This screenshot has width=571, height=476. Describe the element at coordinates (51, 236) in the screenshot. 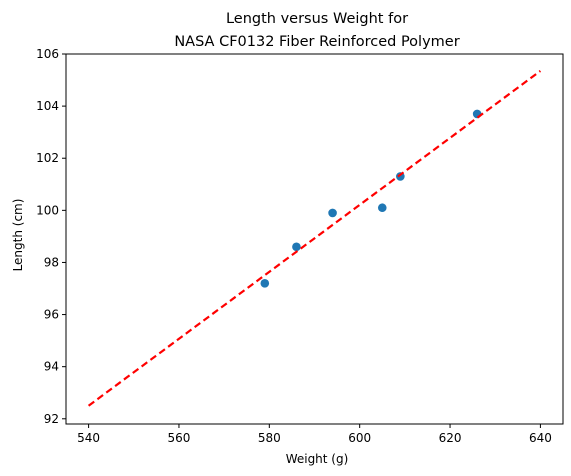

I see `y-axis: 92 94 96 98 100 102 104 106` at that location.